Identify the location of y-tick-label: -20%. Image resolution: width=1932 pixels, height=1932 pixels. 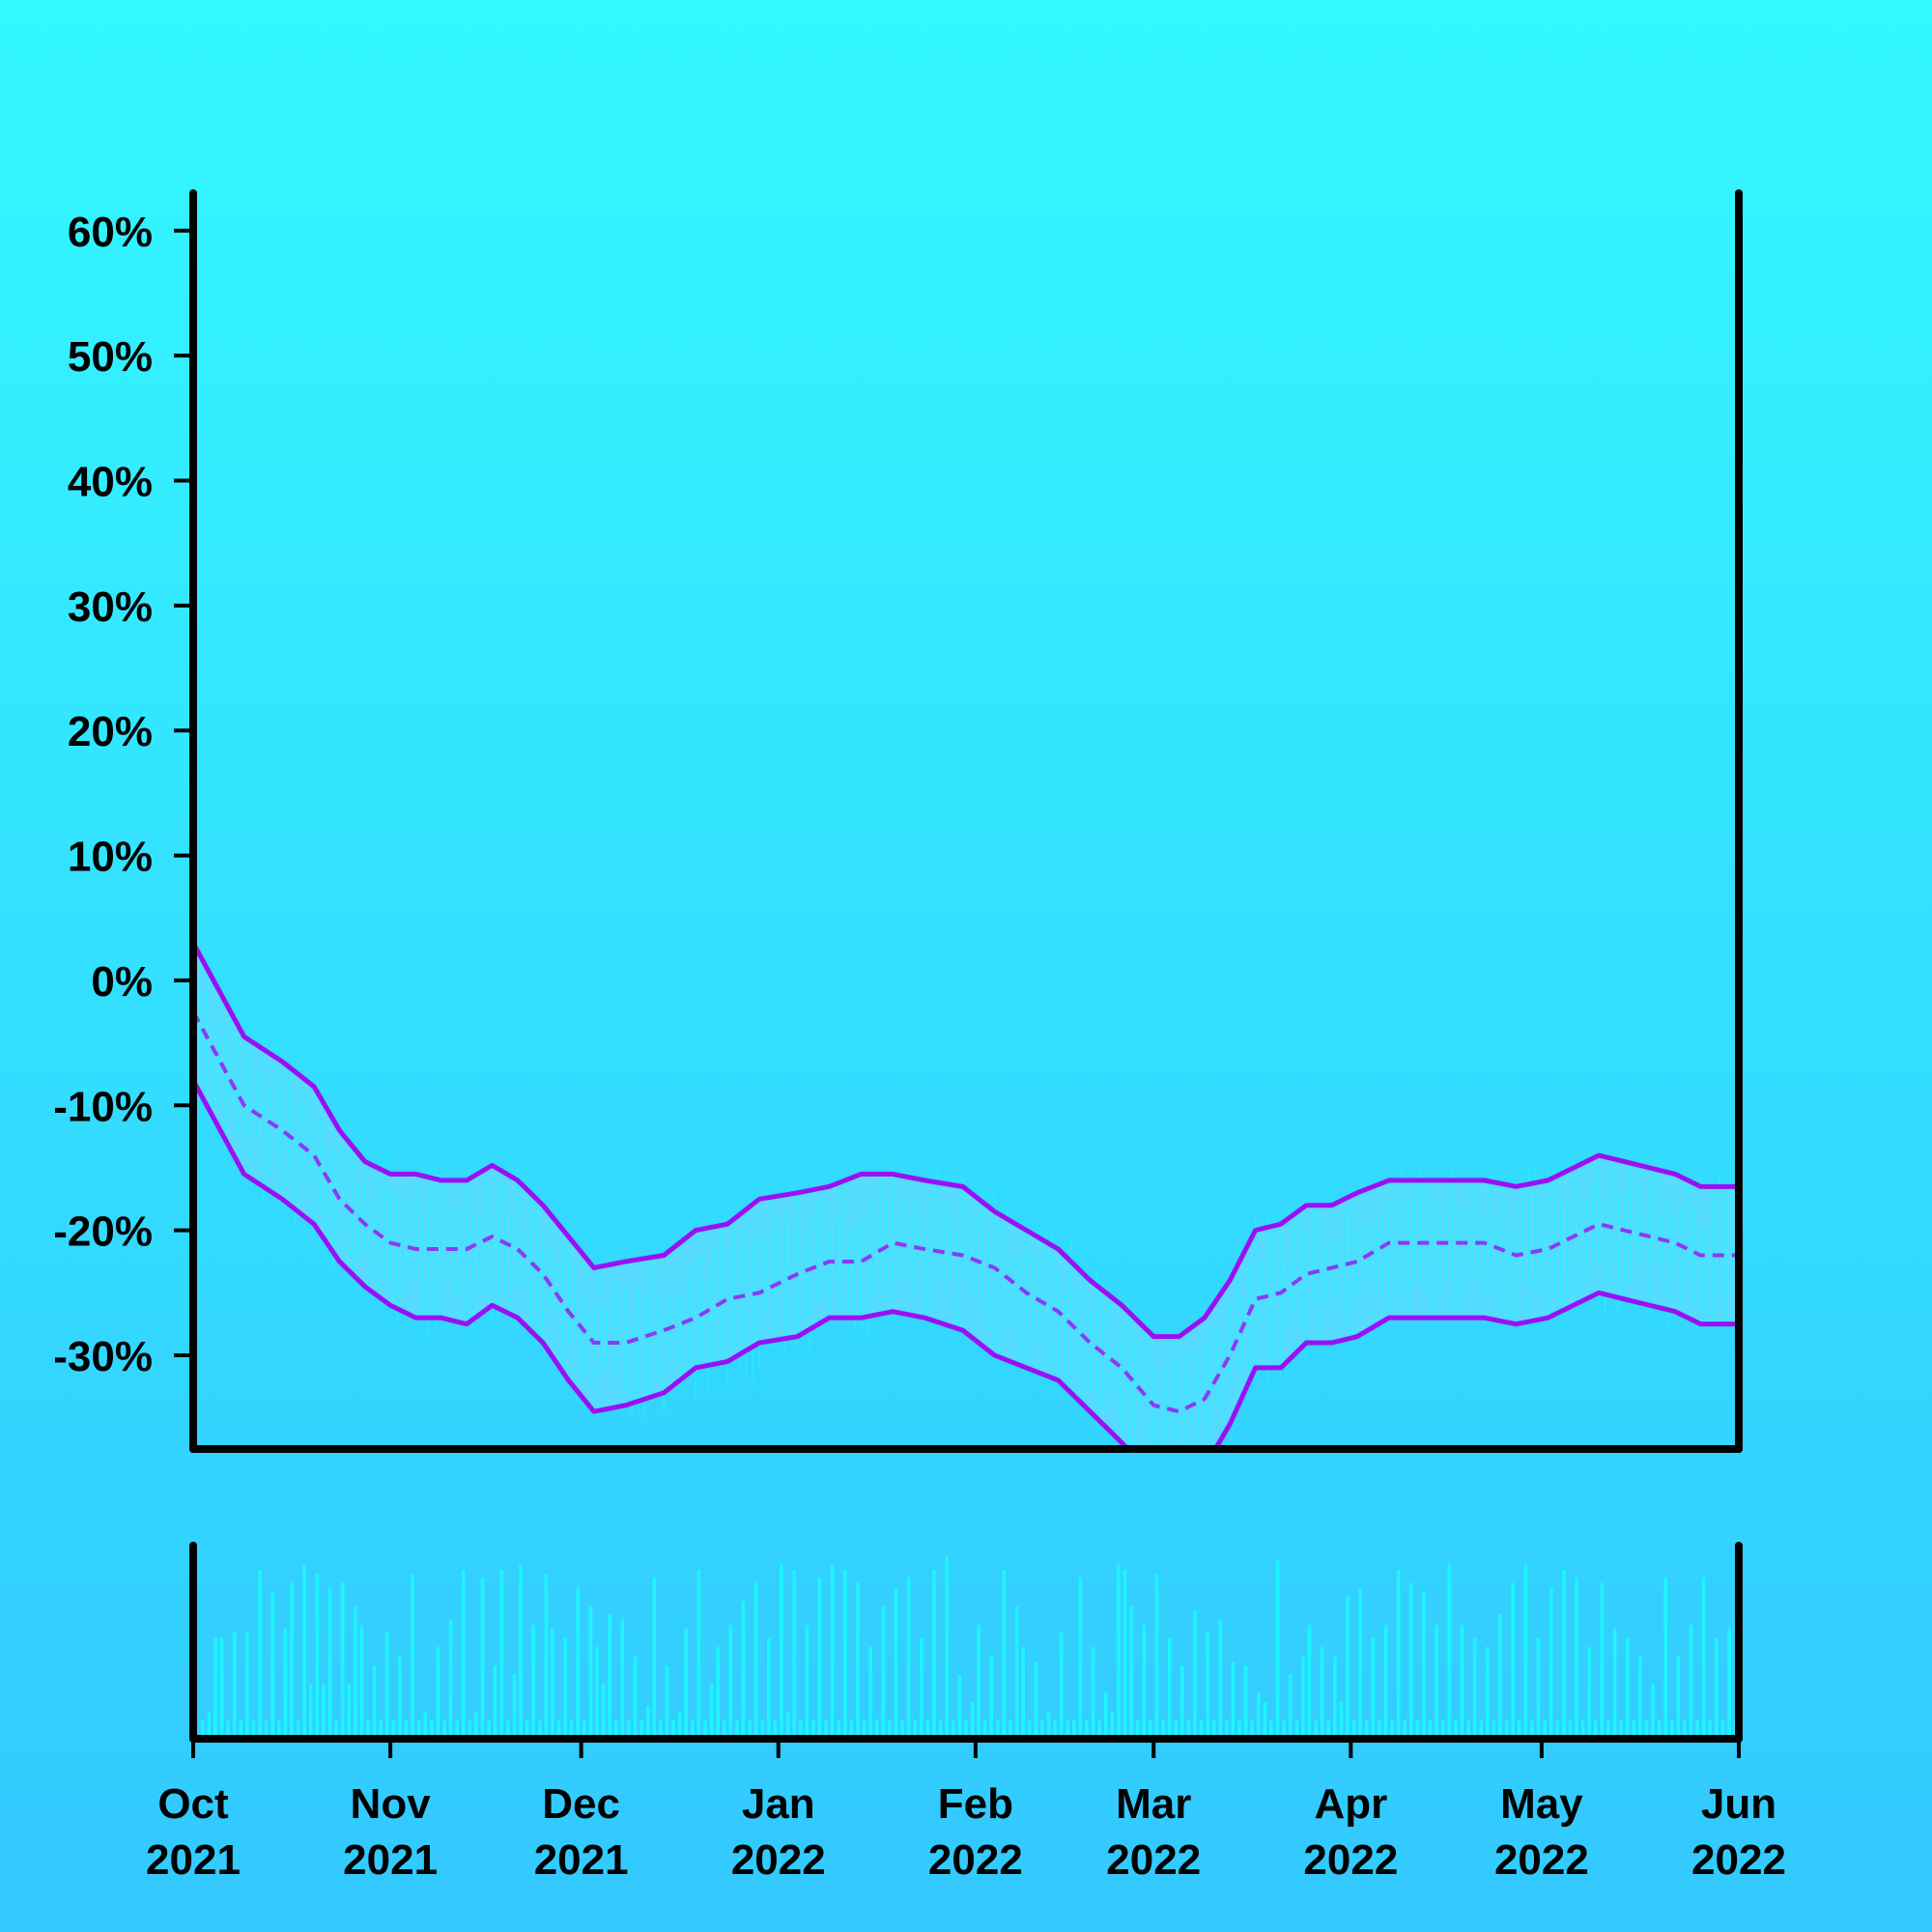
(103, 1232).